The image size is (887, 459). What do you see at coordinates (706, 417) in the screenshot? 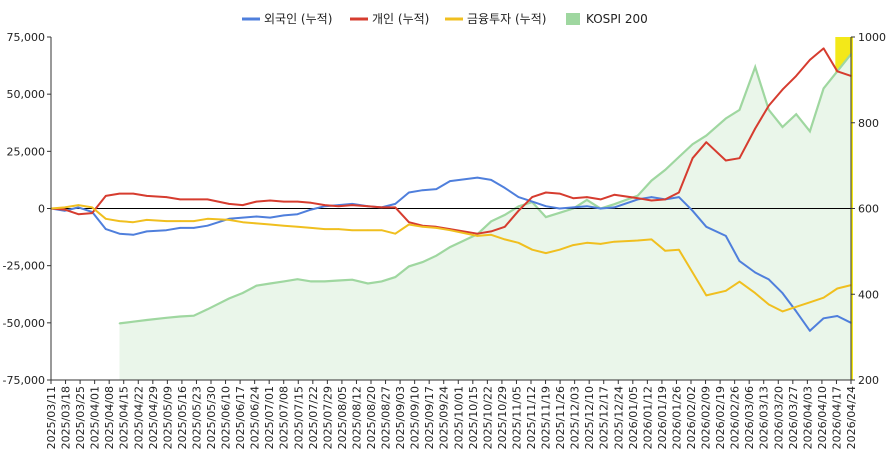
I see `x-tick-label: 2026/02/09` at bounding box center [706, 417].